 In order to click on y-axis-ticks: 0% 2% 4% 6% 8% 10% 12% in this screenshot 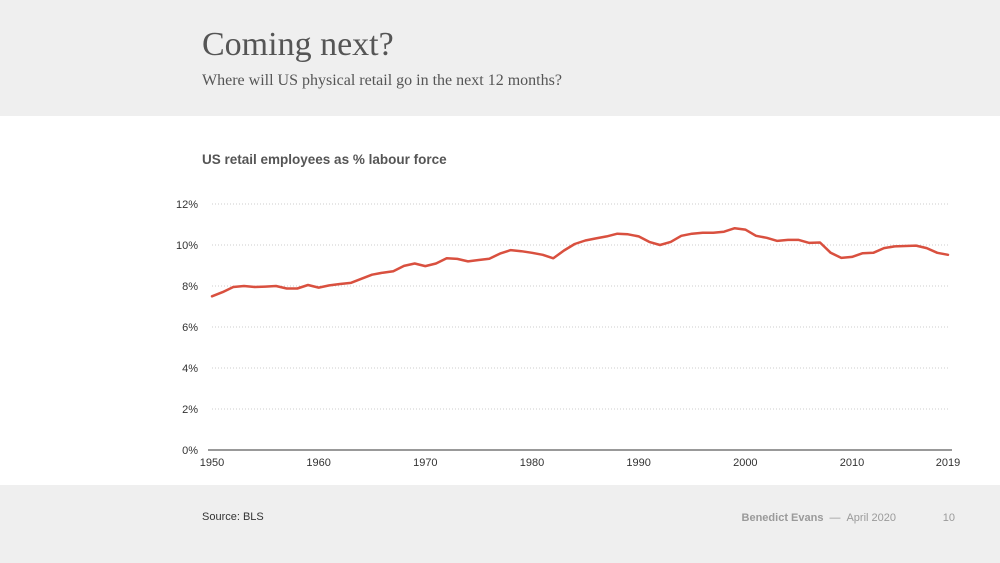, I will do `click(187, 328)`.